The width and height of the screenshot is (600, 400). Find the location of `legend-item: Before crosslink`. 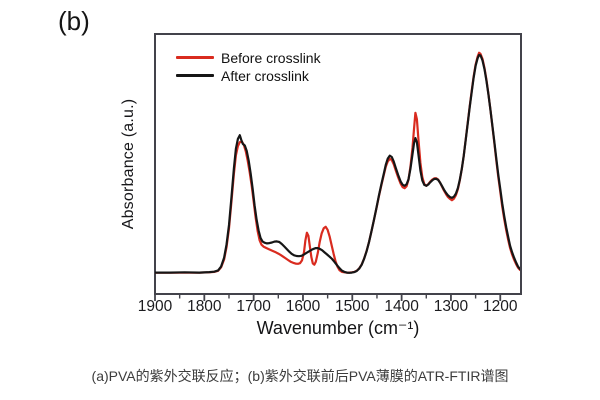

legend-item: Before crosslink is located at coordinates (248, 57).